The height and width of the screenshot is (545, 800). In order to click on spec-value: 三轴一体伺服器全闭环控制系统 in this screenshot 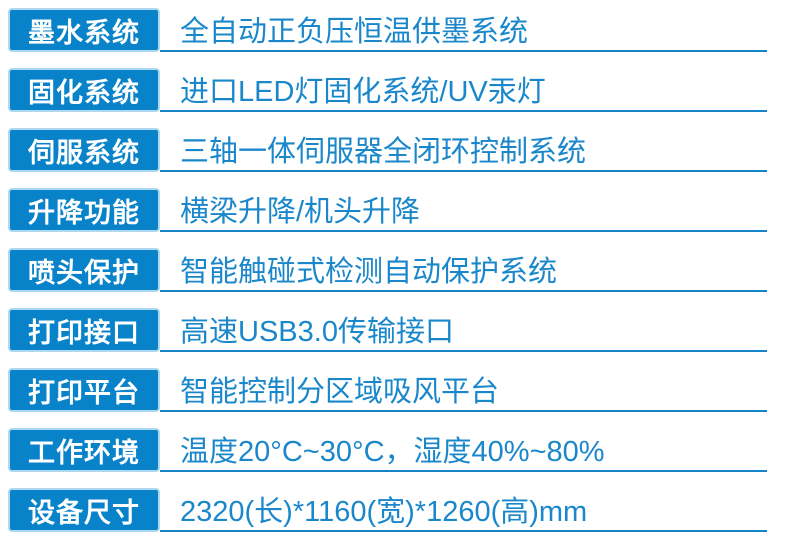, I will do `click(463, 150)`.